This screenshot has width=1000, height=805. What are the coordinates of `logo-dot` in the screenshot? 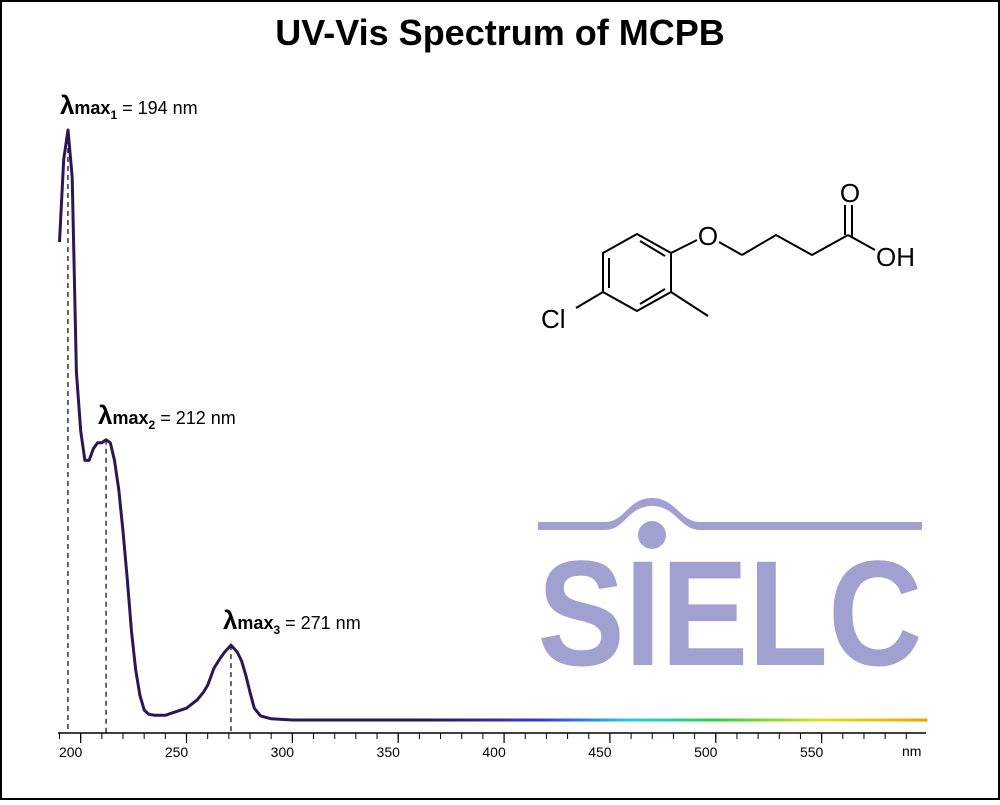 It's located at (652, 535).